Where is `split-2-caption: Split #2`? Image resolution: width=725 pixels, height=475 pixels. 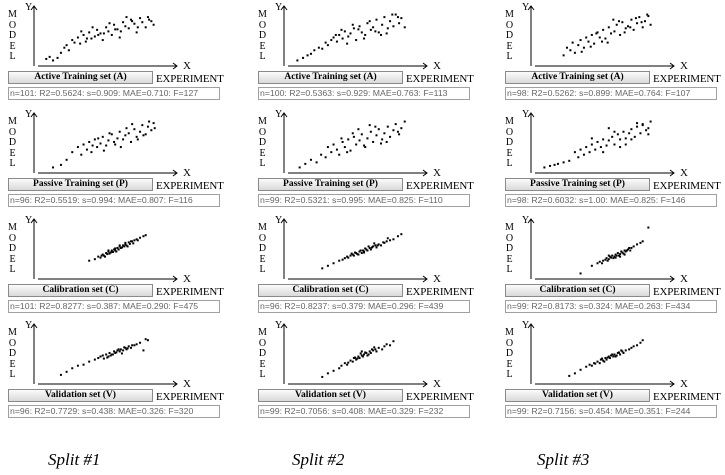
split-2-caption: Split #2 is located at coordinates (318, 459).